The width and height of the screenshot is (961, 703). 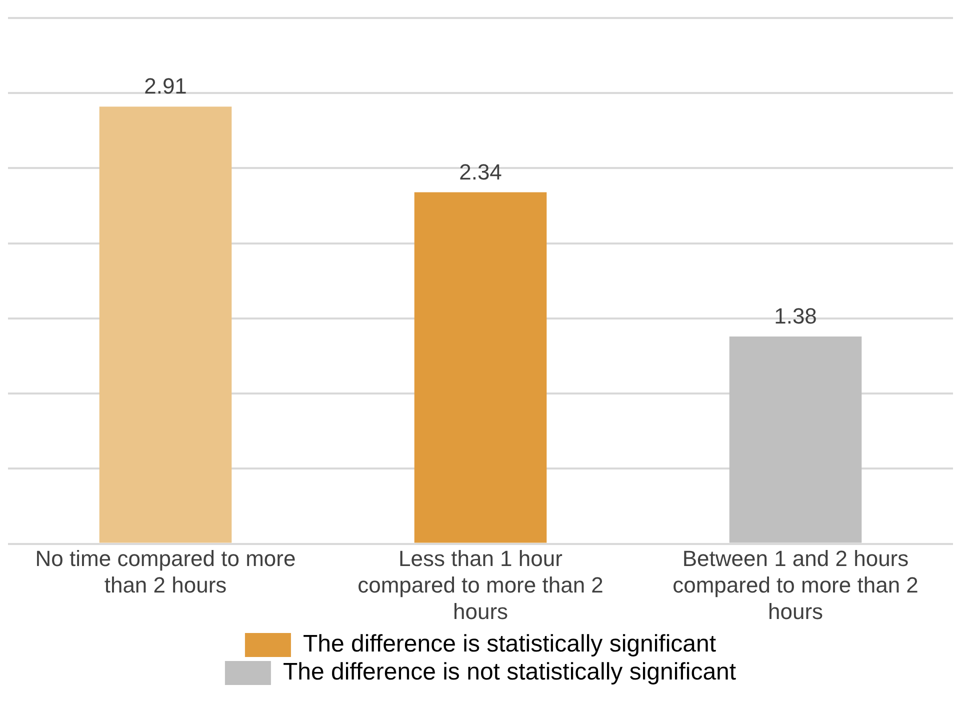 What do you see at coordinates (165, 572) in the screenshot?
I see `x-tick-label: No time compared to more than 2 hours` at bounding box center [165, 572].